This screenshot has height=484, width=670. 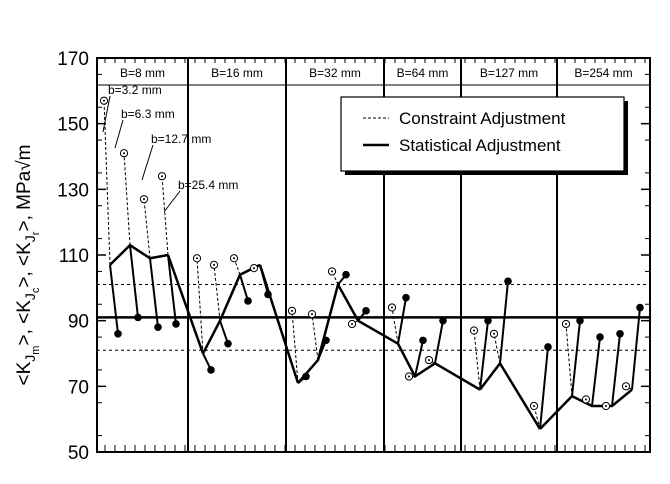 What do you see at coordinates (237, 73) in the screenshot?
I see `panel-label: B=16 mm` at bounding box center [237, 73].